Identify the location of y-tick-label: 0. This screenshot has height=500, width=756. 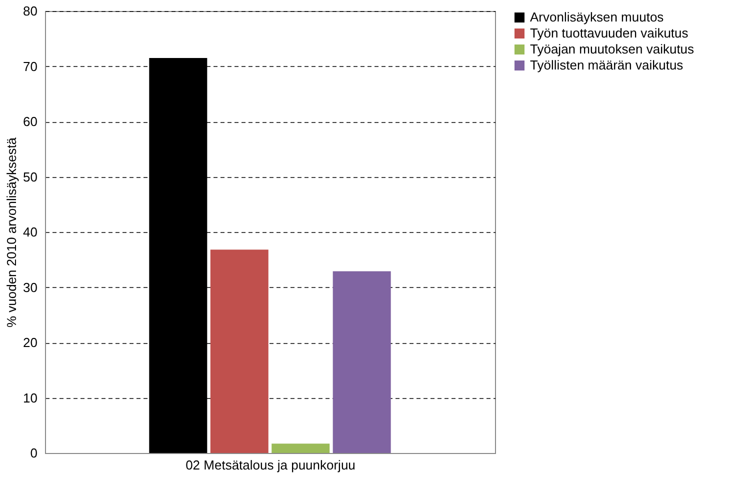
(34, 453).